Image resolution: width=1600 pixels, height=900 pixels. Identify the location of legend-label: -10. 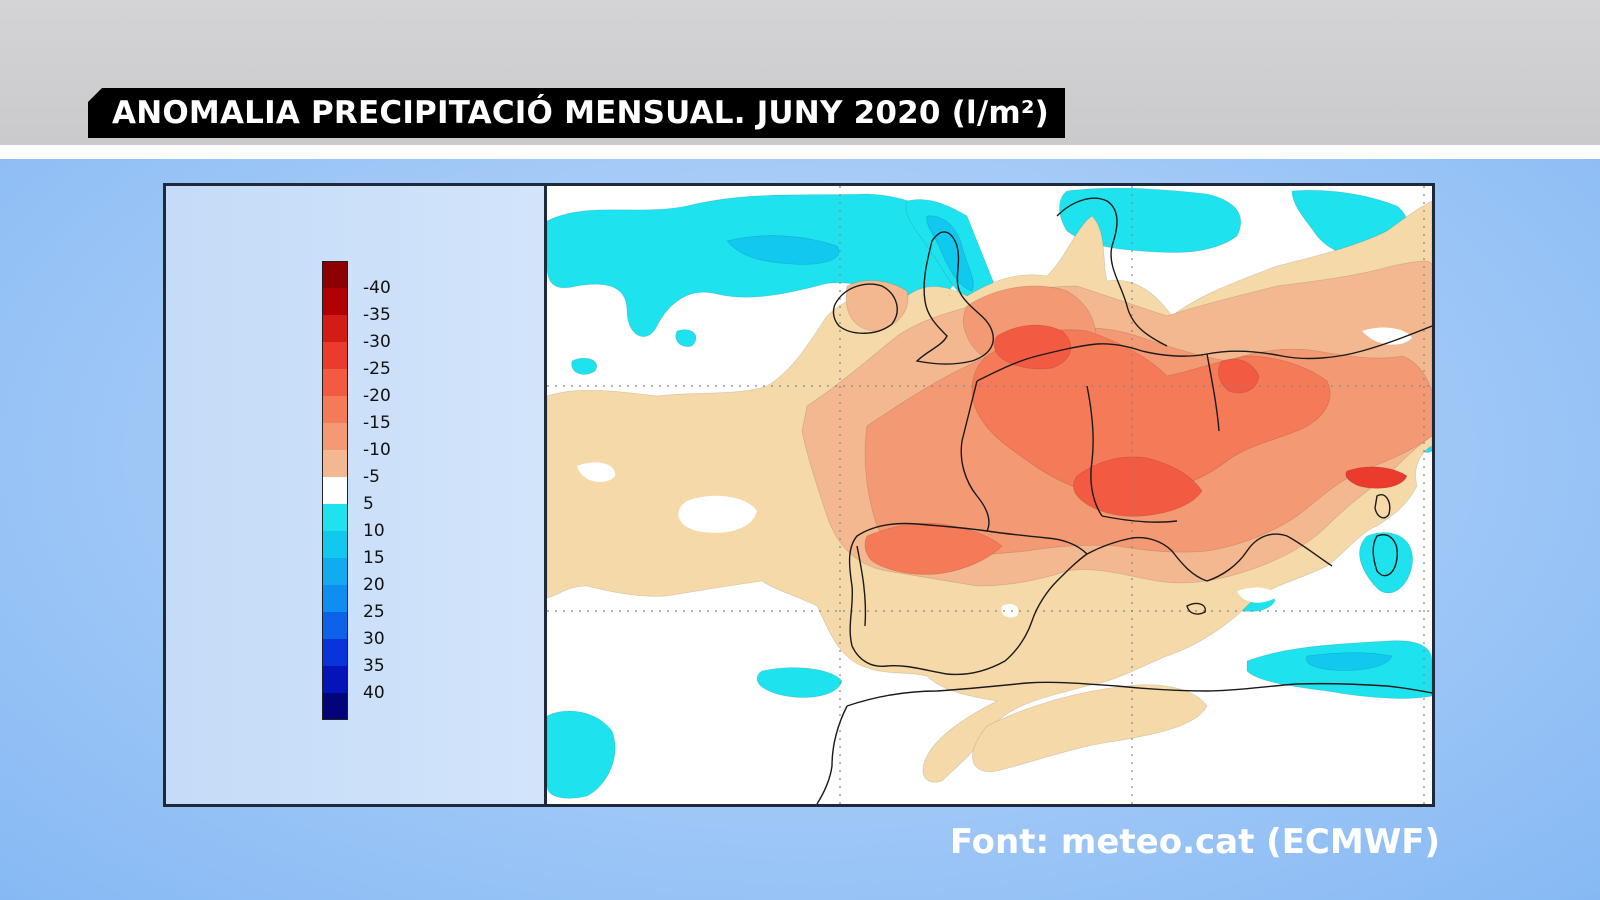
(377, 450).